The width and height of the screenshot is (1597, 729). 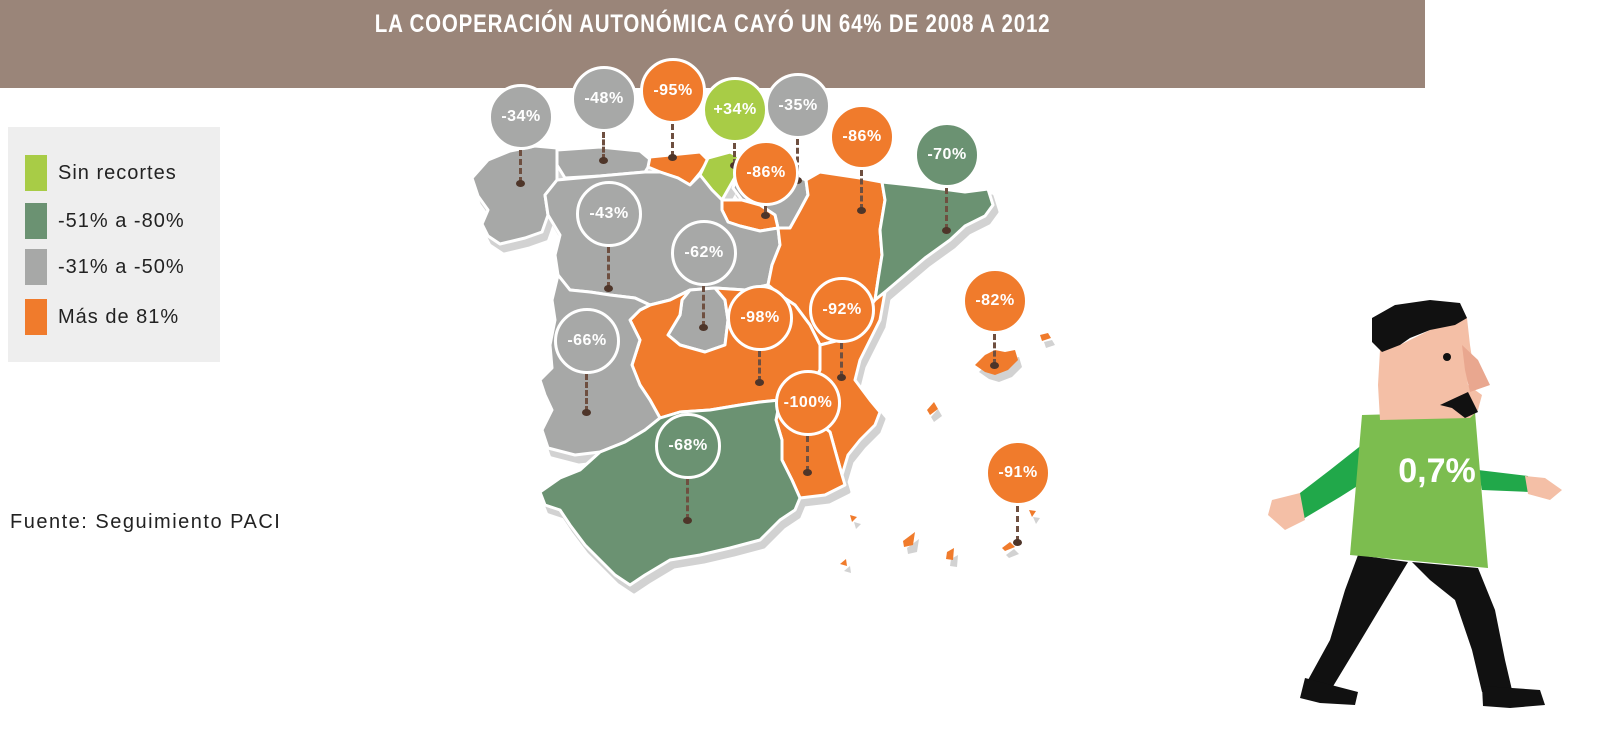 I want to click on legend-item-51-80: -51% a -80%, so click(x=120, y=221).